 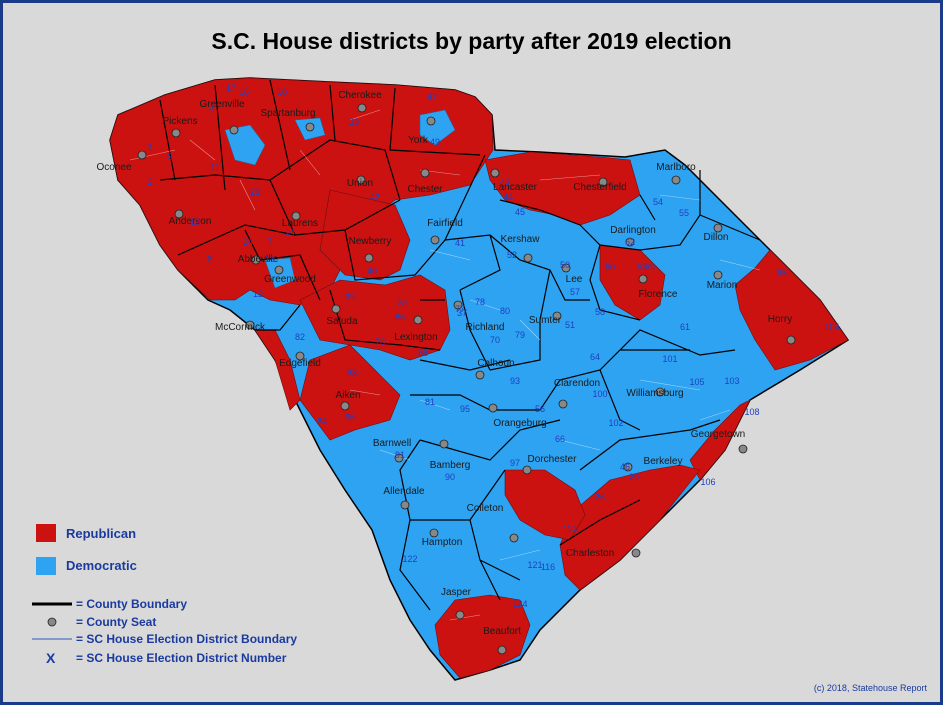 I want to click on district-number: 65, so click(x=782, y=273).